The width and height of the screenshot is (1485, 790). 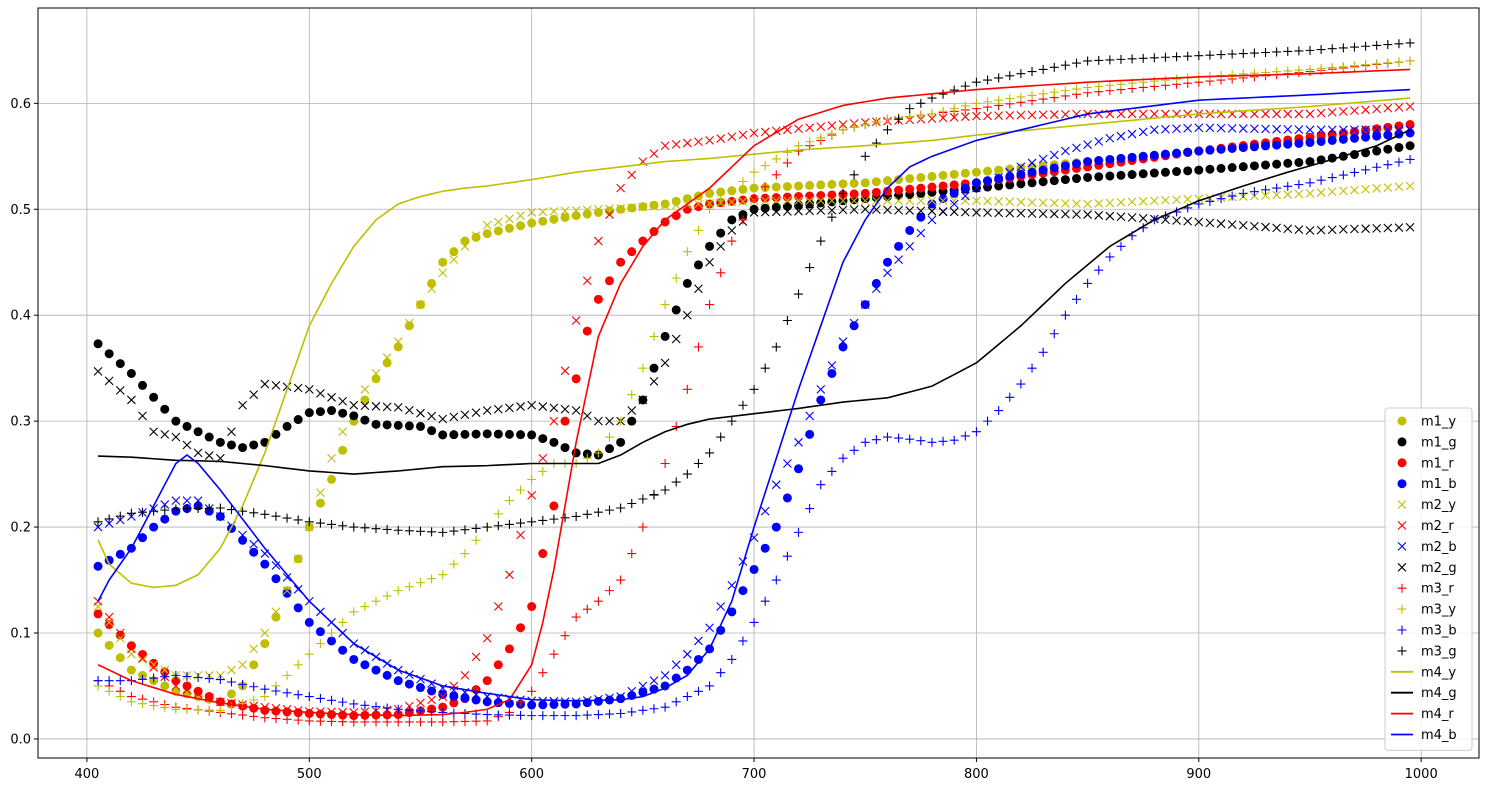 I want to click on legend-swatch, so click(x=1402, y=651).